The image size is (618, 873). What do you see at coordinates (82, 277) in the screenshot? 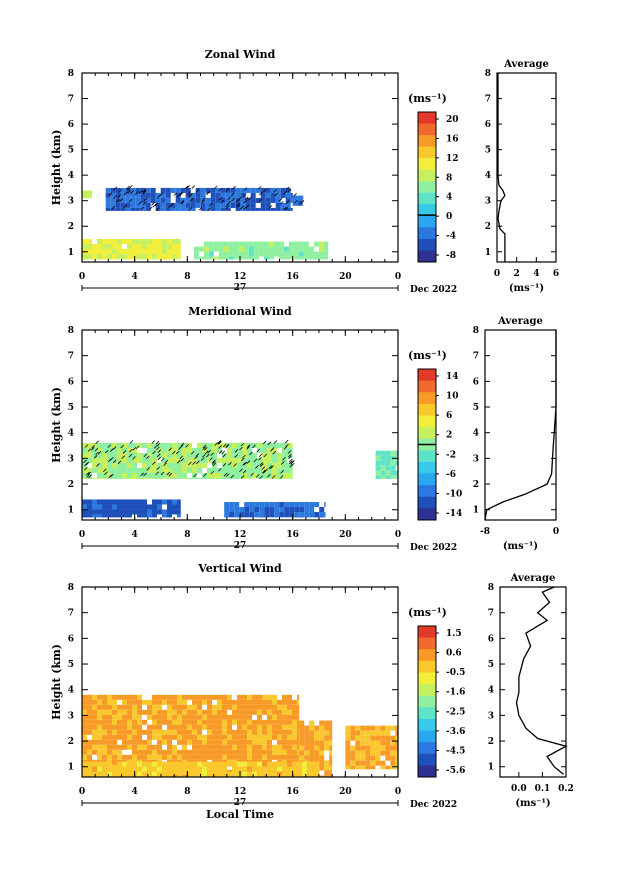
I see `x-tick-label: 0` at bounding box center [82, 277].